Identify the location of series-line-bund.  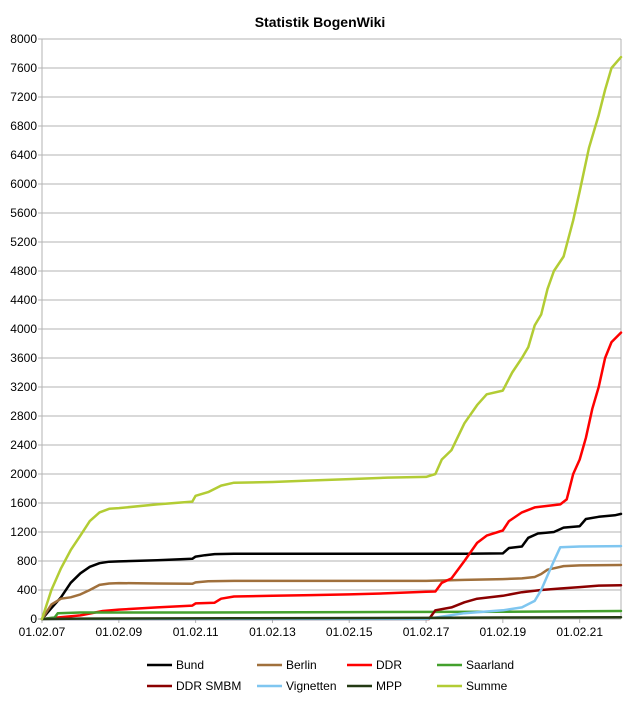
(331, 566).